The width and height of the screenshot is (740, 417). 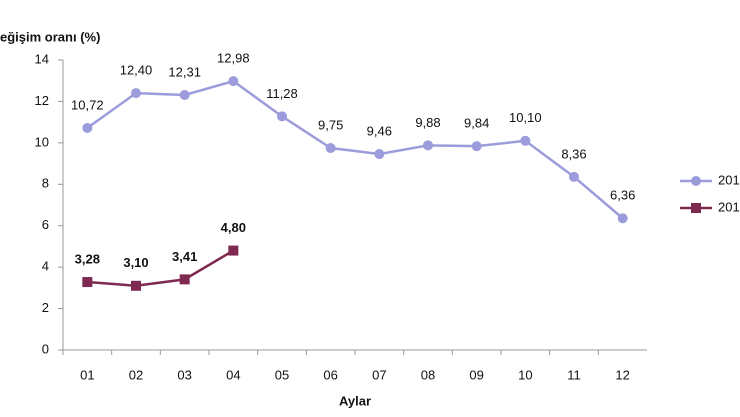 I want to click on data-label: 8,36, so click(x=573, y=153).